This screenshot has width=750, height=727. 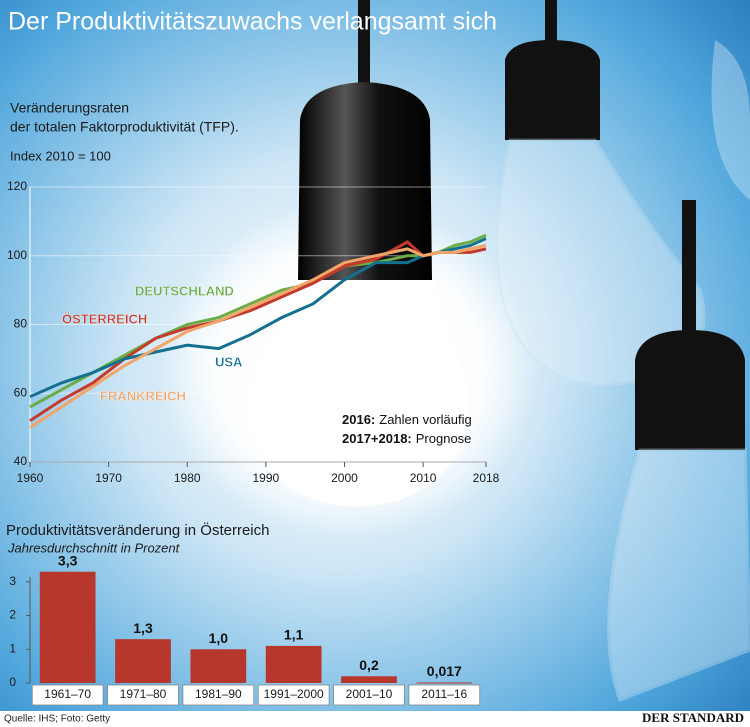 What do you see at coordinates (104, 318) in the screenshot?
I see `series-label: ÖSTERREICH` at bounding box center [104, 318].